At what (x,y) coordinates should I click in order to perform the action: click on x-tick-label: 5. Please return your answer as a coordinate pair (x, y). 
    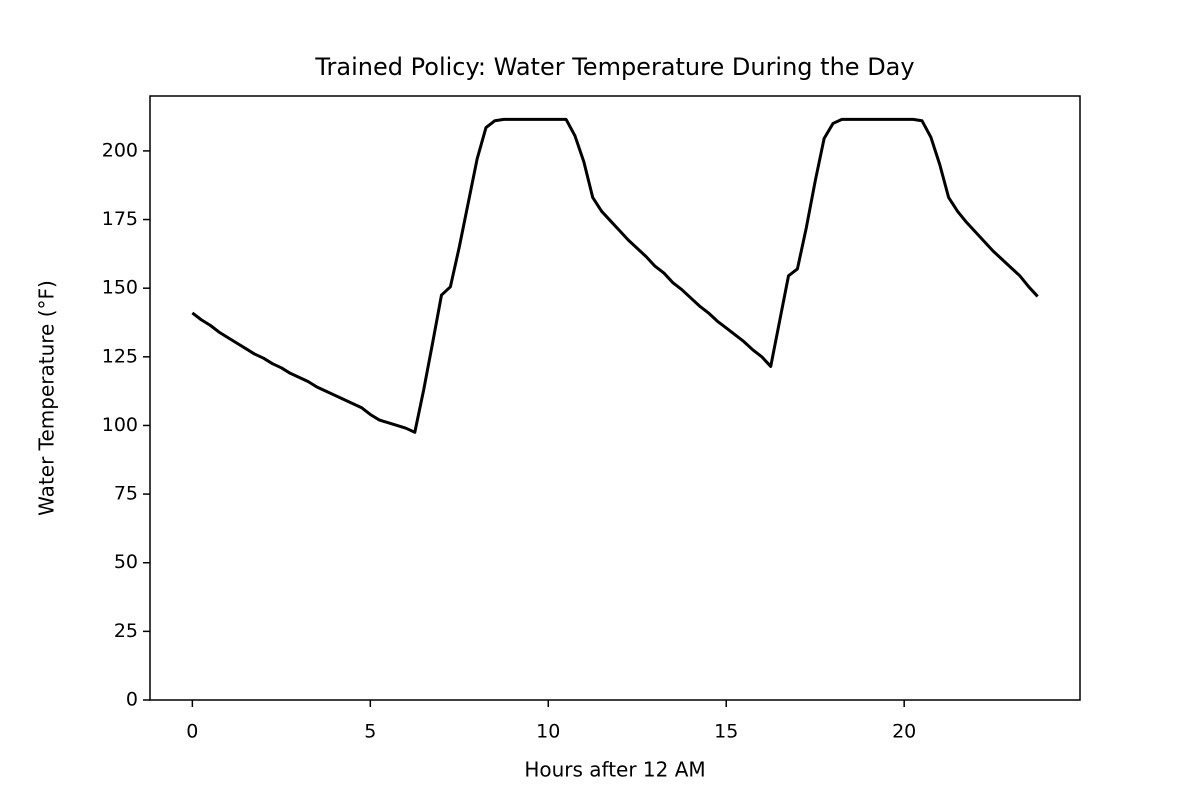
    Looking at the image, I should click on (370, 732).